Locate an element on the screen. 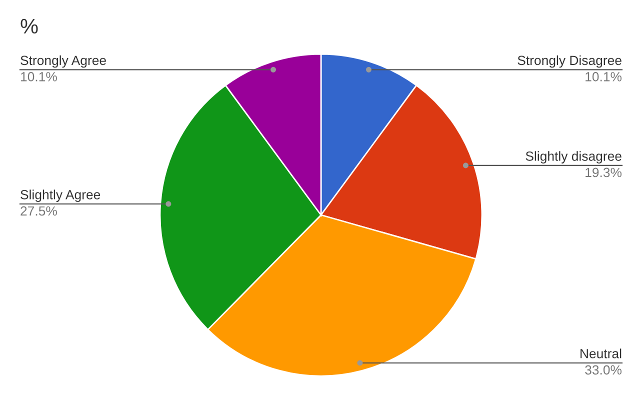 The image size is (640, 395). slice-label: Neutral is located at coordinates (601, 353).